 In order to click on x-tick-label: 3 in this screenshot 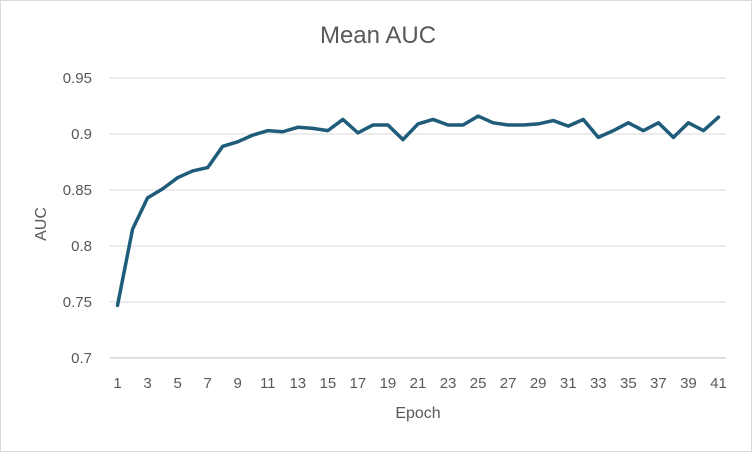, I will do `click(147, 383)`.